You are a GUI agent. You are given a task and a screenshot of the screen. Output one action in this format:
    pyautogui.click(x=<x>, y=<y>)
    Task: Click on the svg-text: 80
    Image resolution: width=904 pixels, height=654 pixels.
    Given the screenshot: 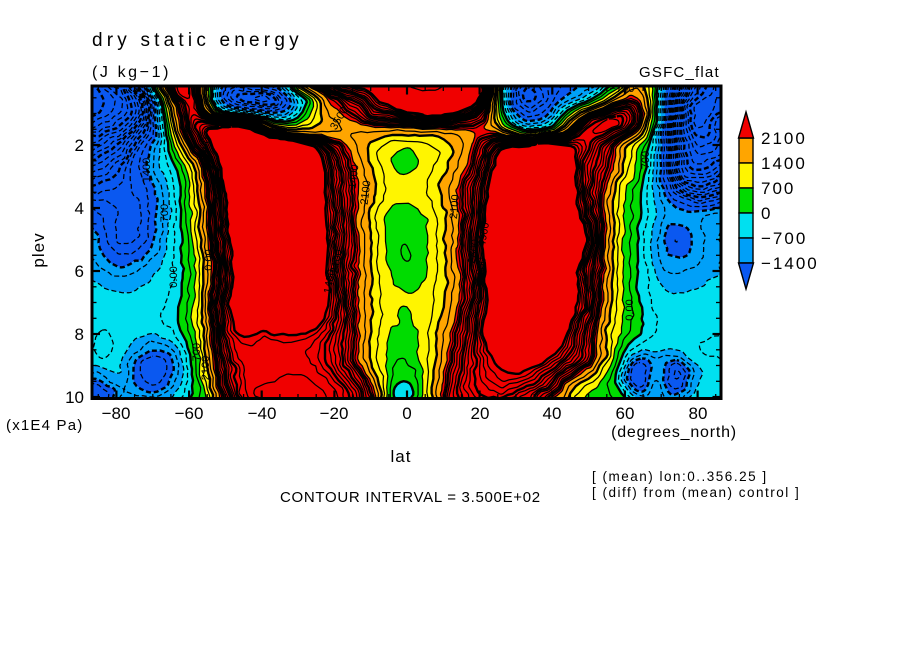 What is the action you would take?
    pyautogui.click(x=698, y=413)
    